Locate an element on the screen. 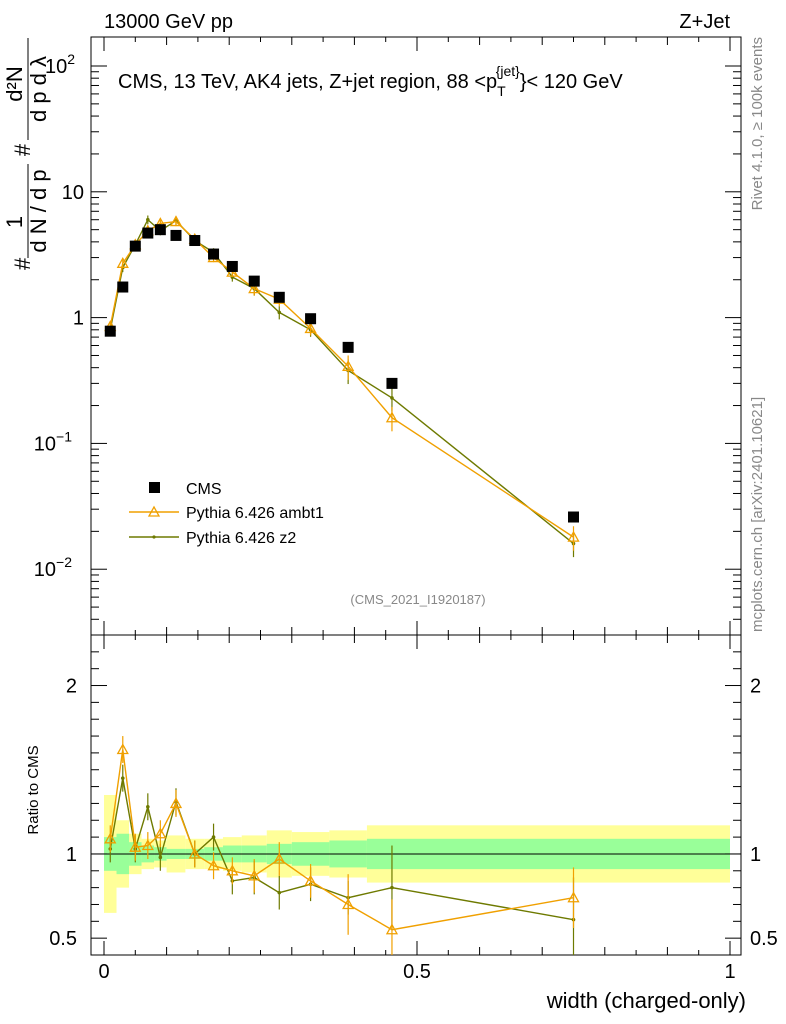  ratio-tick-label-left: 1 is located at coordinates (71, 855).